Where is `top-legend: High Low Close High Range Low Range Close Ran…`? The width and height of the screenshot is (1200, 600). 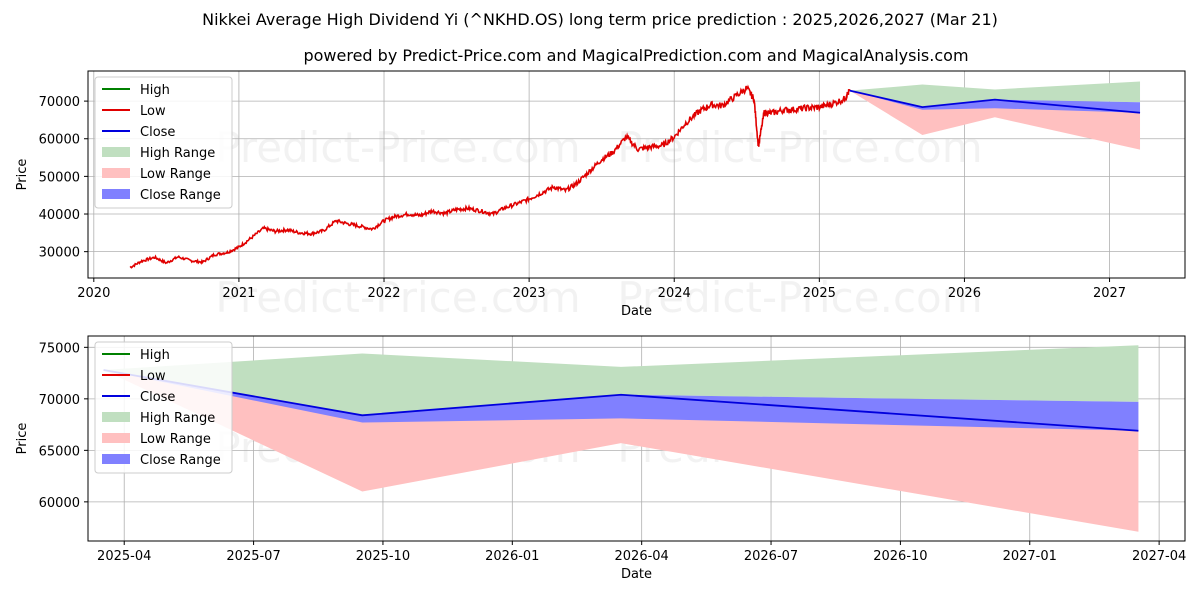
top-legend: High Low Close High Range Low Range Close Ran… is located at coordinates (163, 142).